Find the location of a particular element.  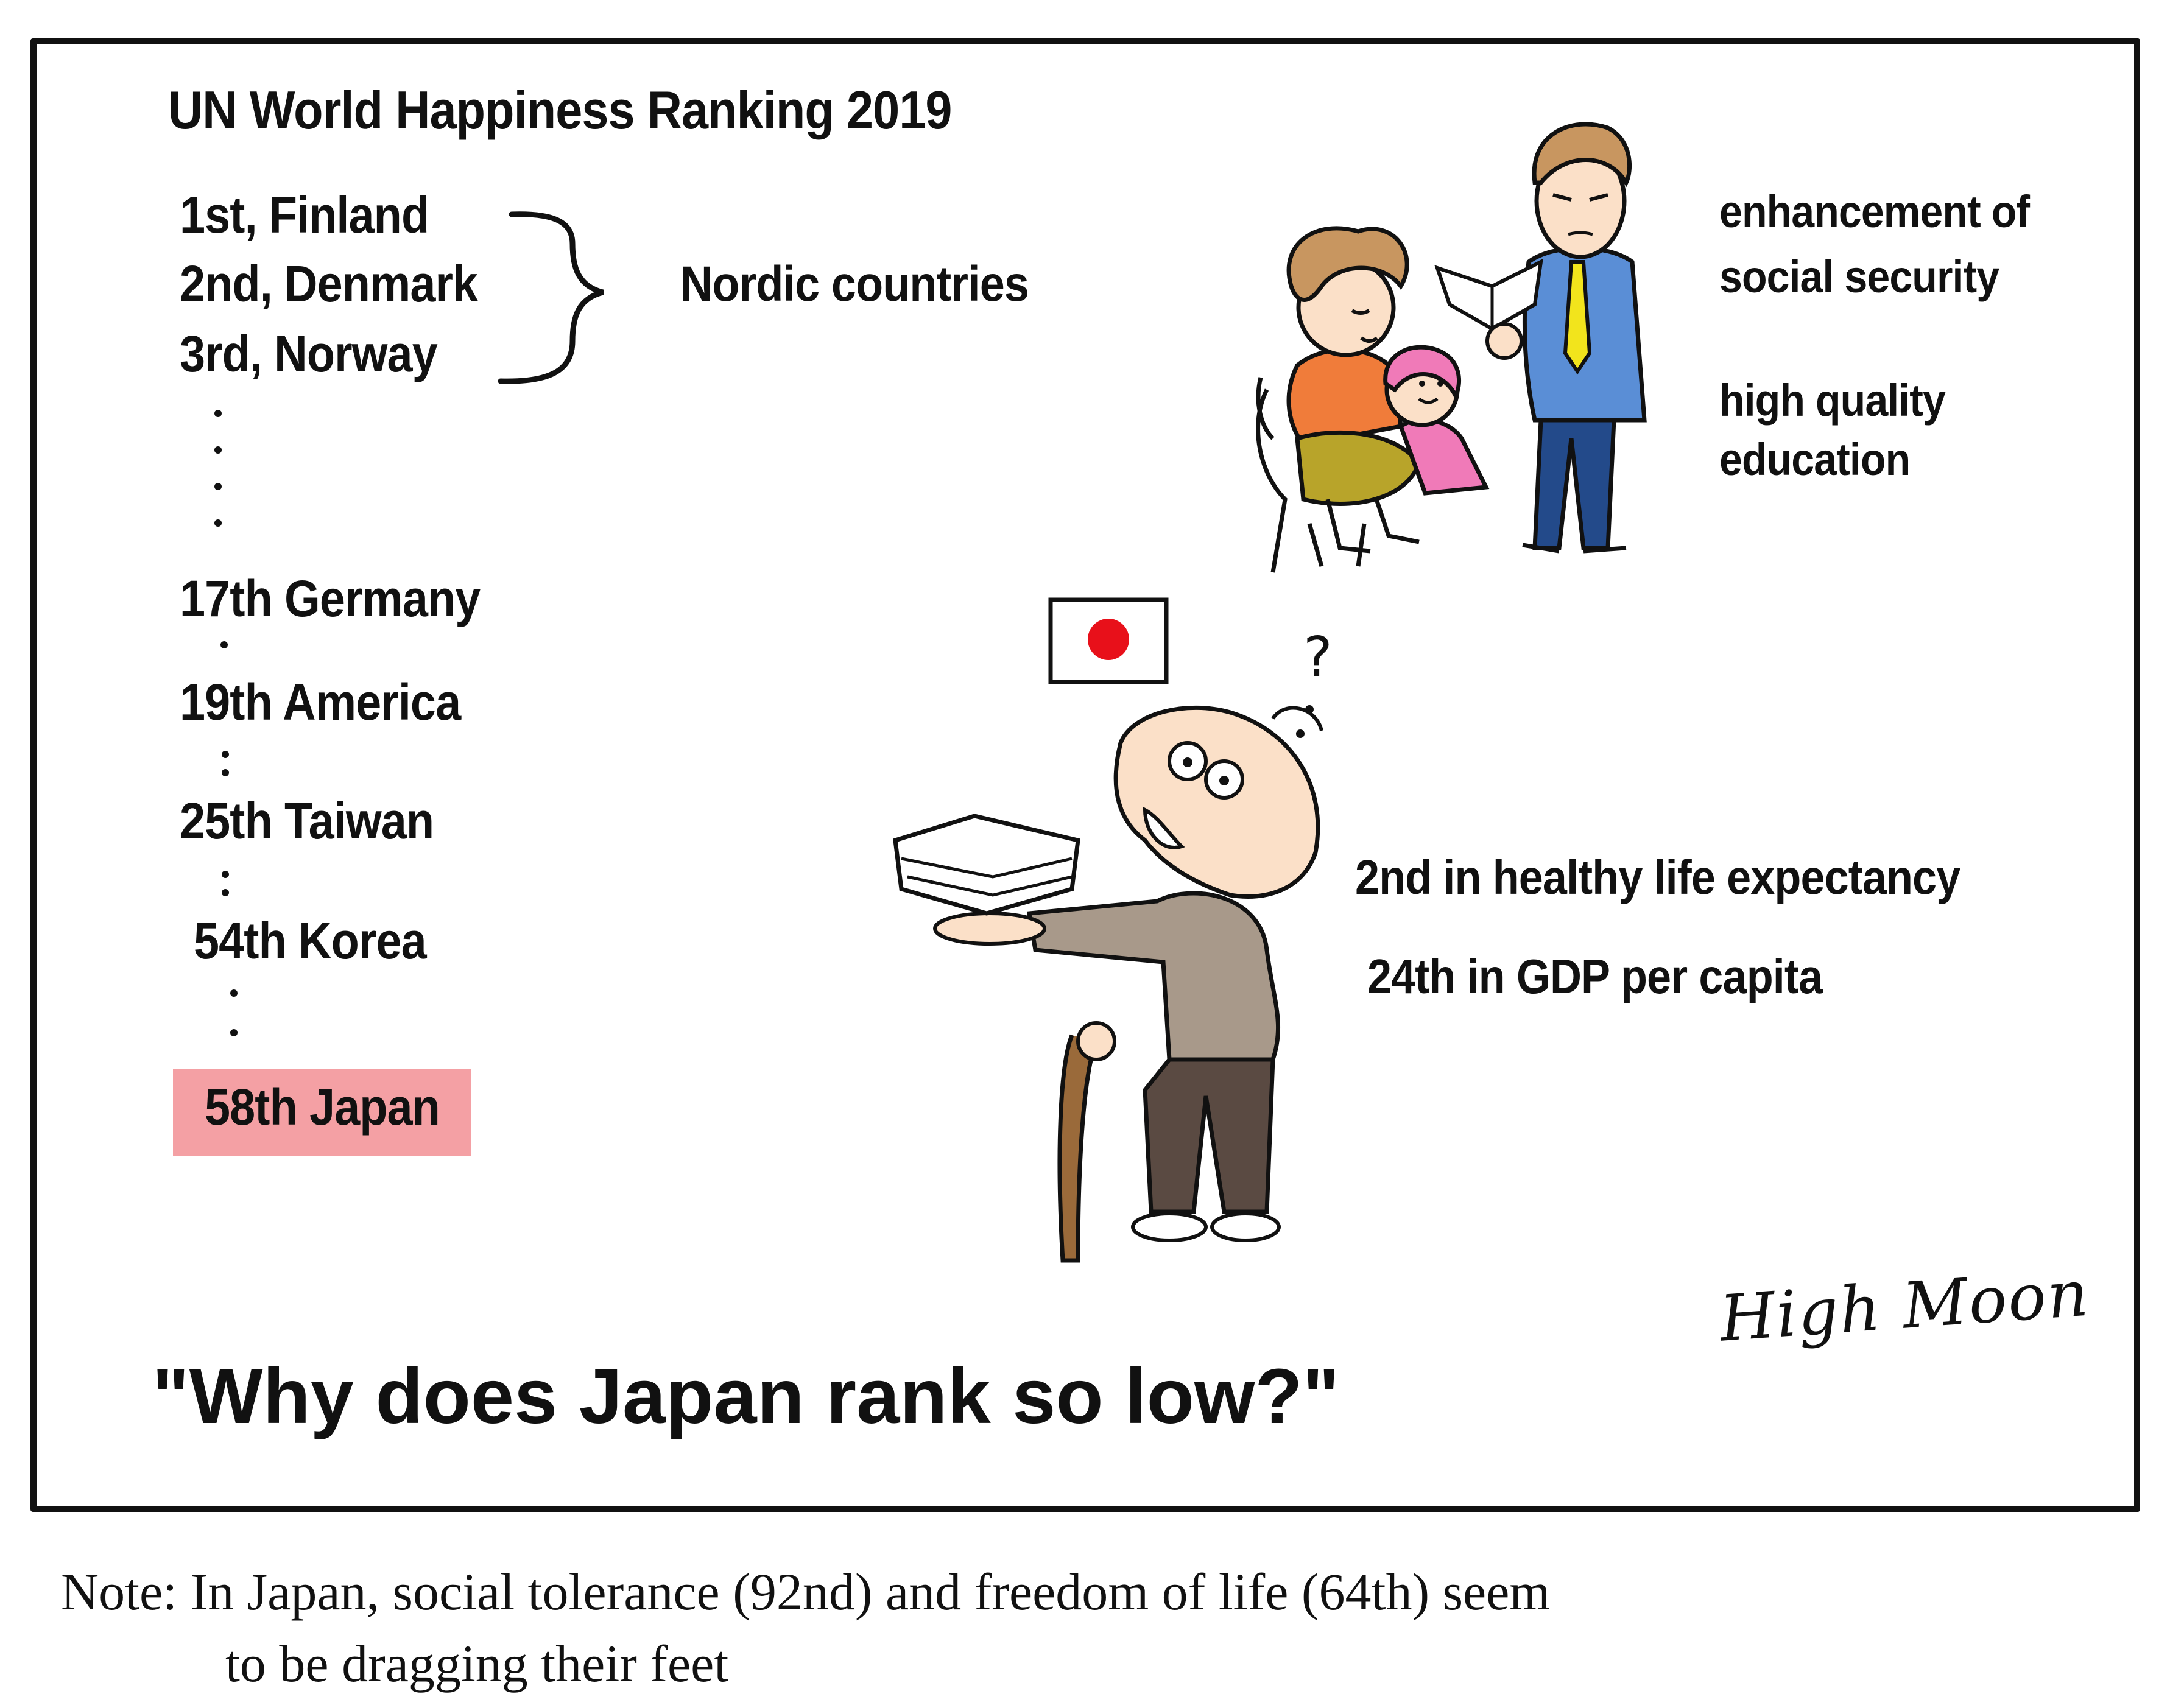

rank-korea: 54th Korea is located at coordinates (310, 940).